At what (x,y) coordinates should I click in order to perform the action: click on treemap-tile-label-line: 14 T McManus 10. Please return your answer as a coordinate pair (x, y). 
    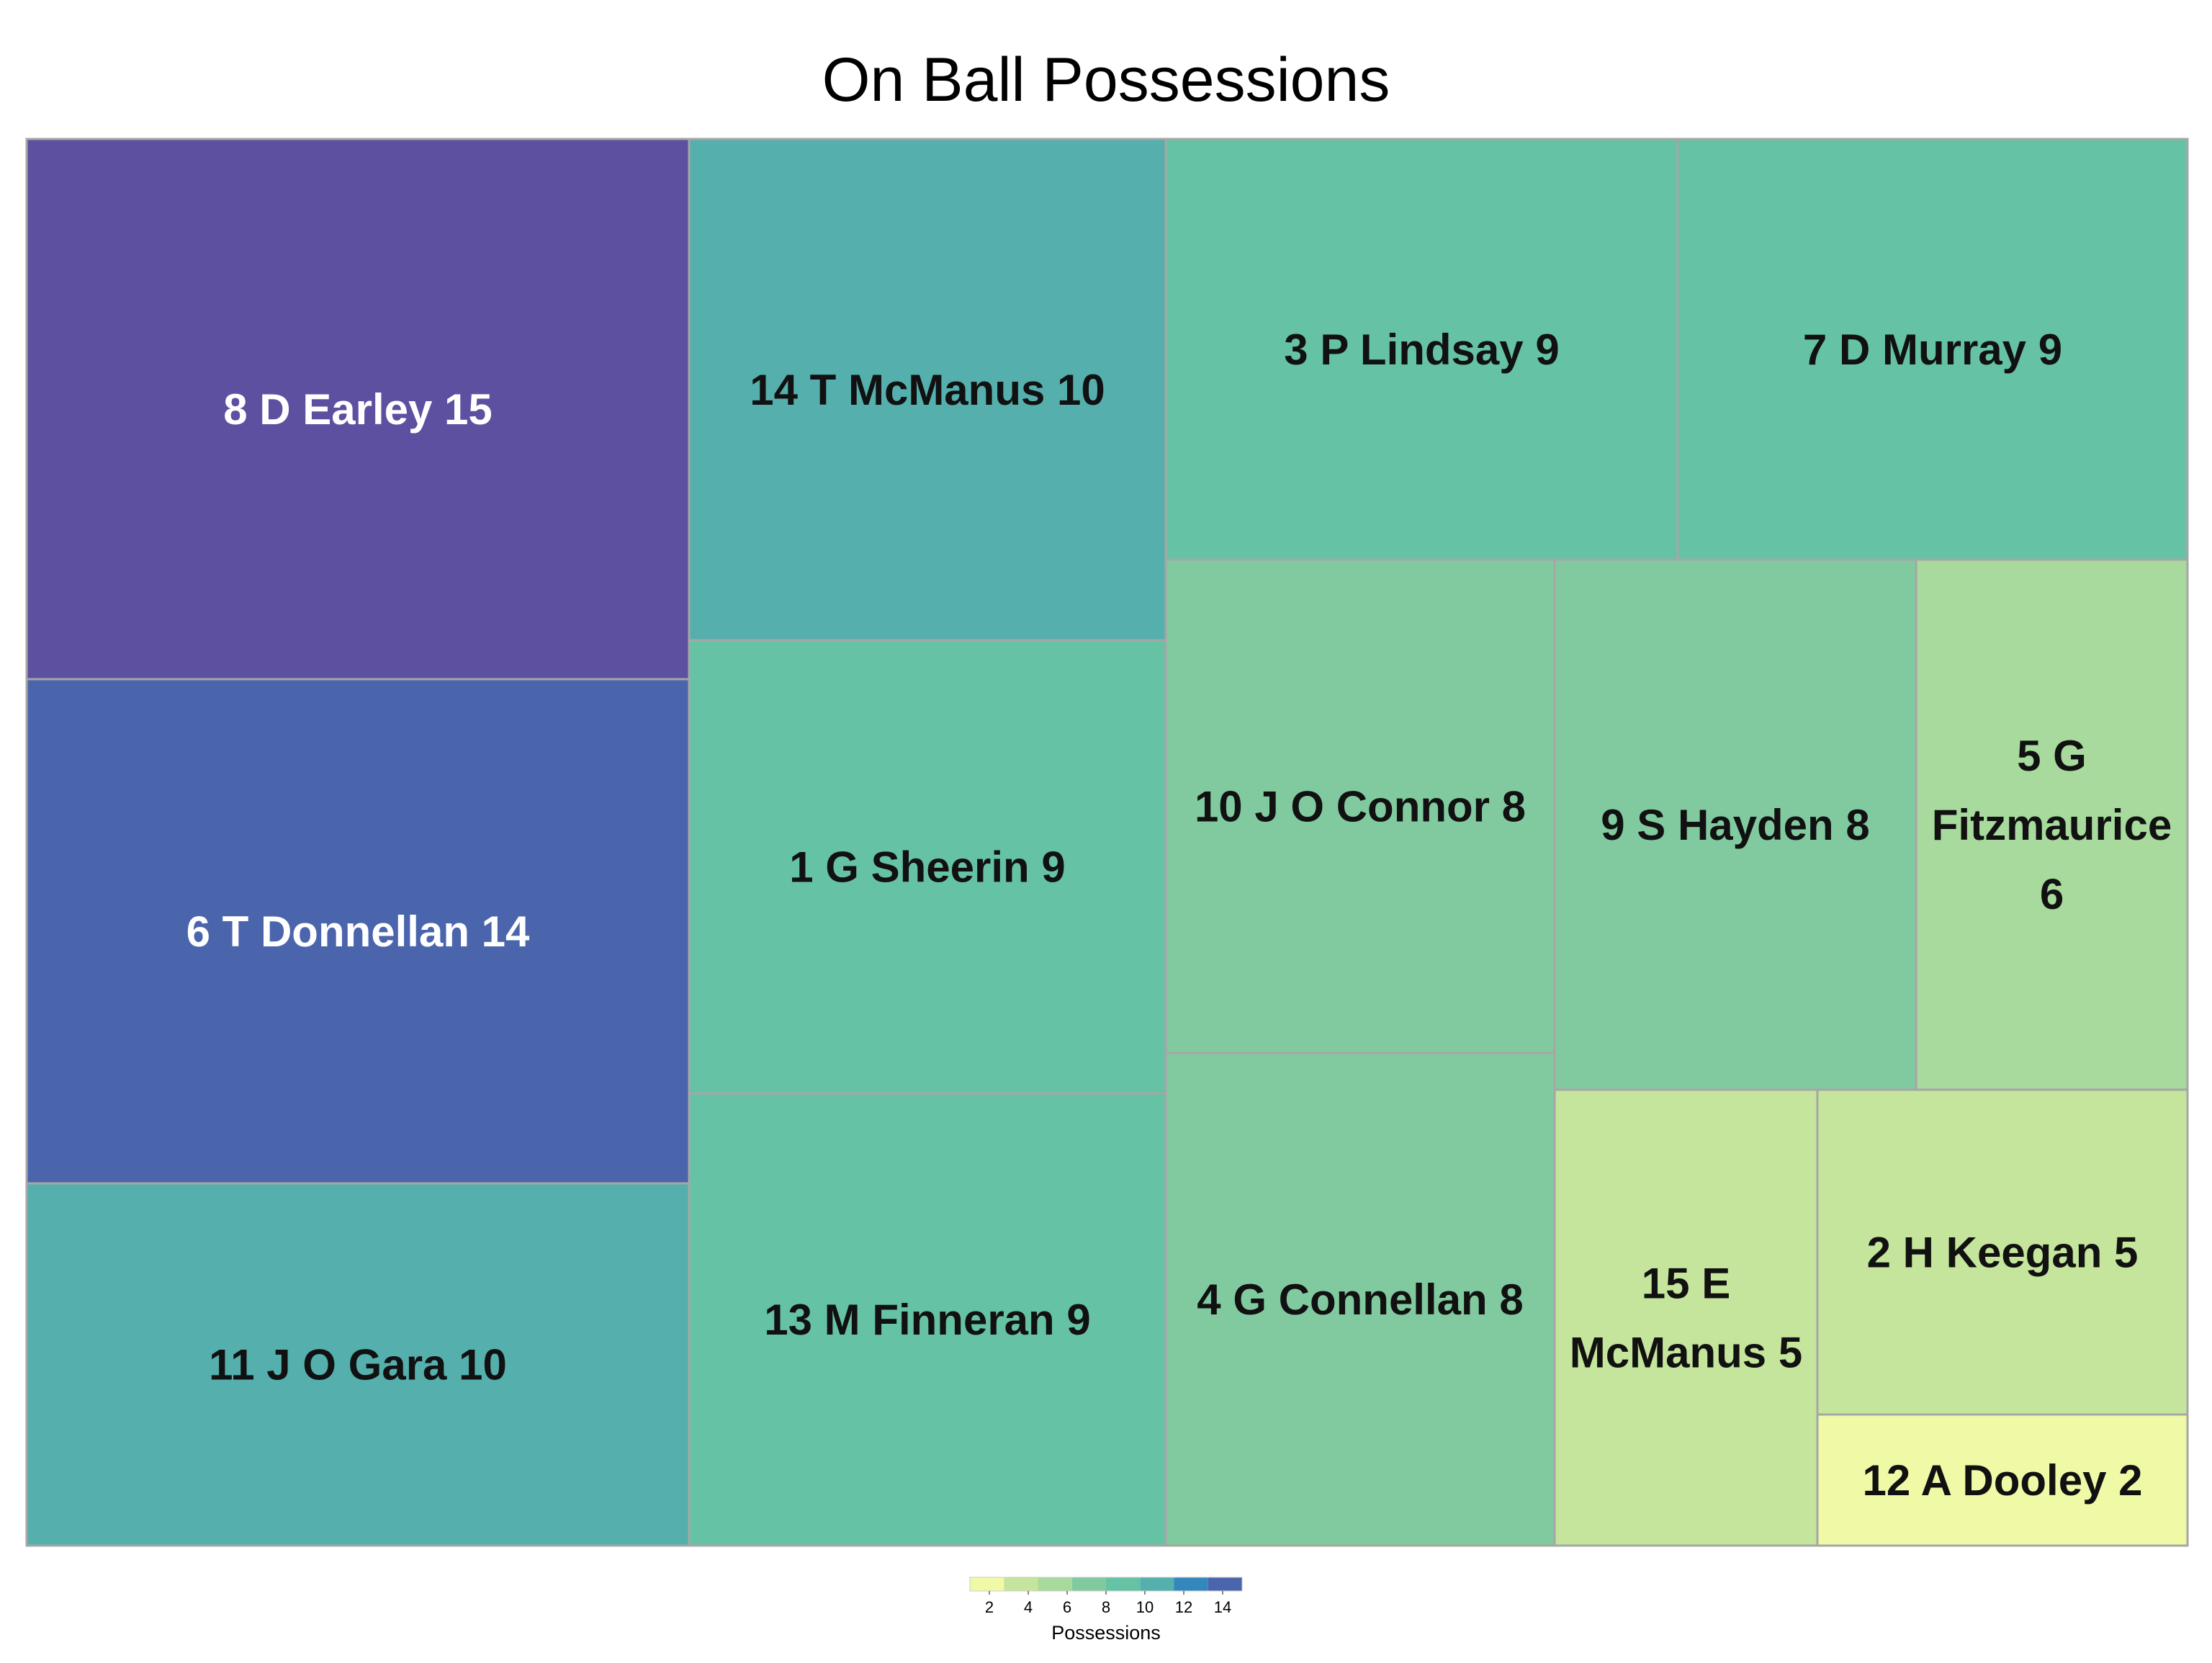
    Looking at the image, I should click on (928, 390).